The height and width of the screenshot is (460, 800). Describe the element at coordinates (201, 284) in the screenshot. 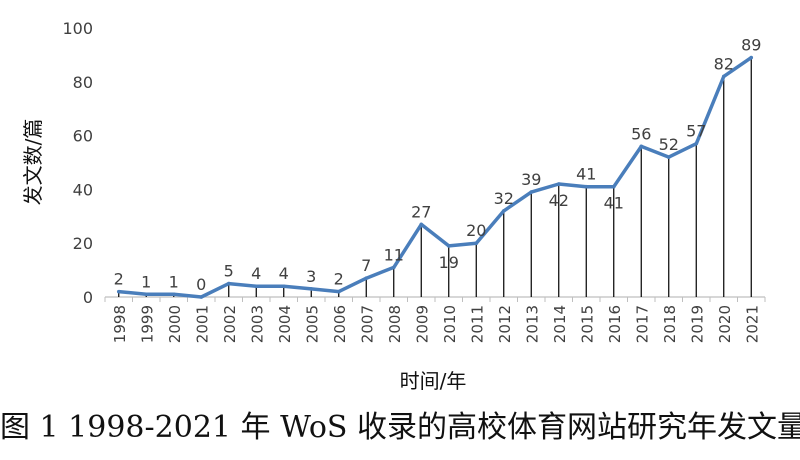

I see `data-label: 0` at that location.